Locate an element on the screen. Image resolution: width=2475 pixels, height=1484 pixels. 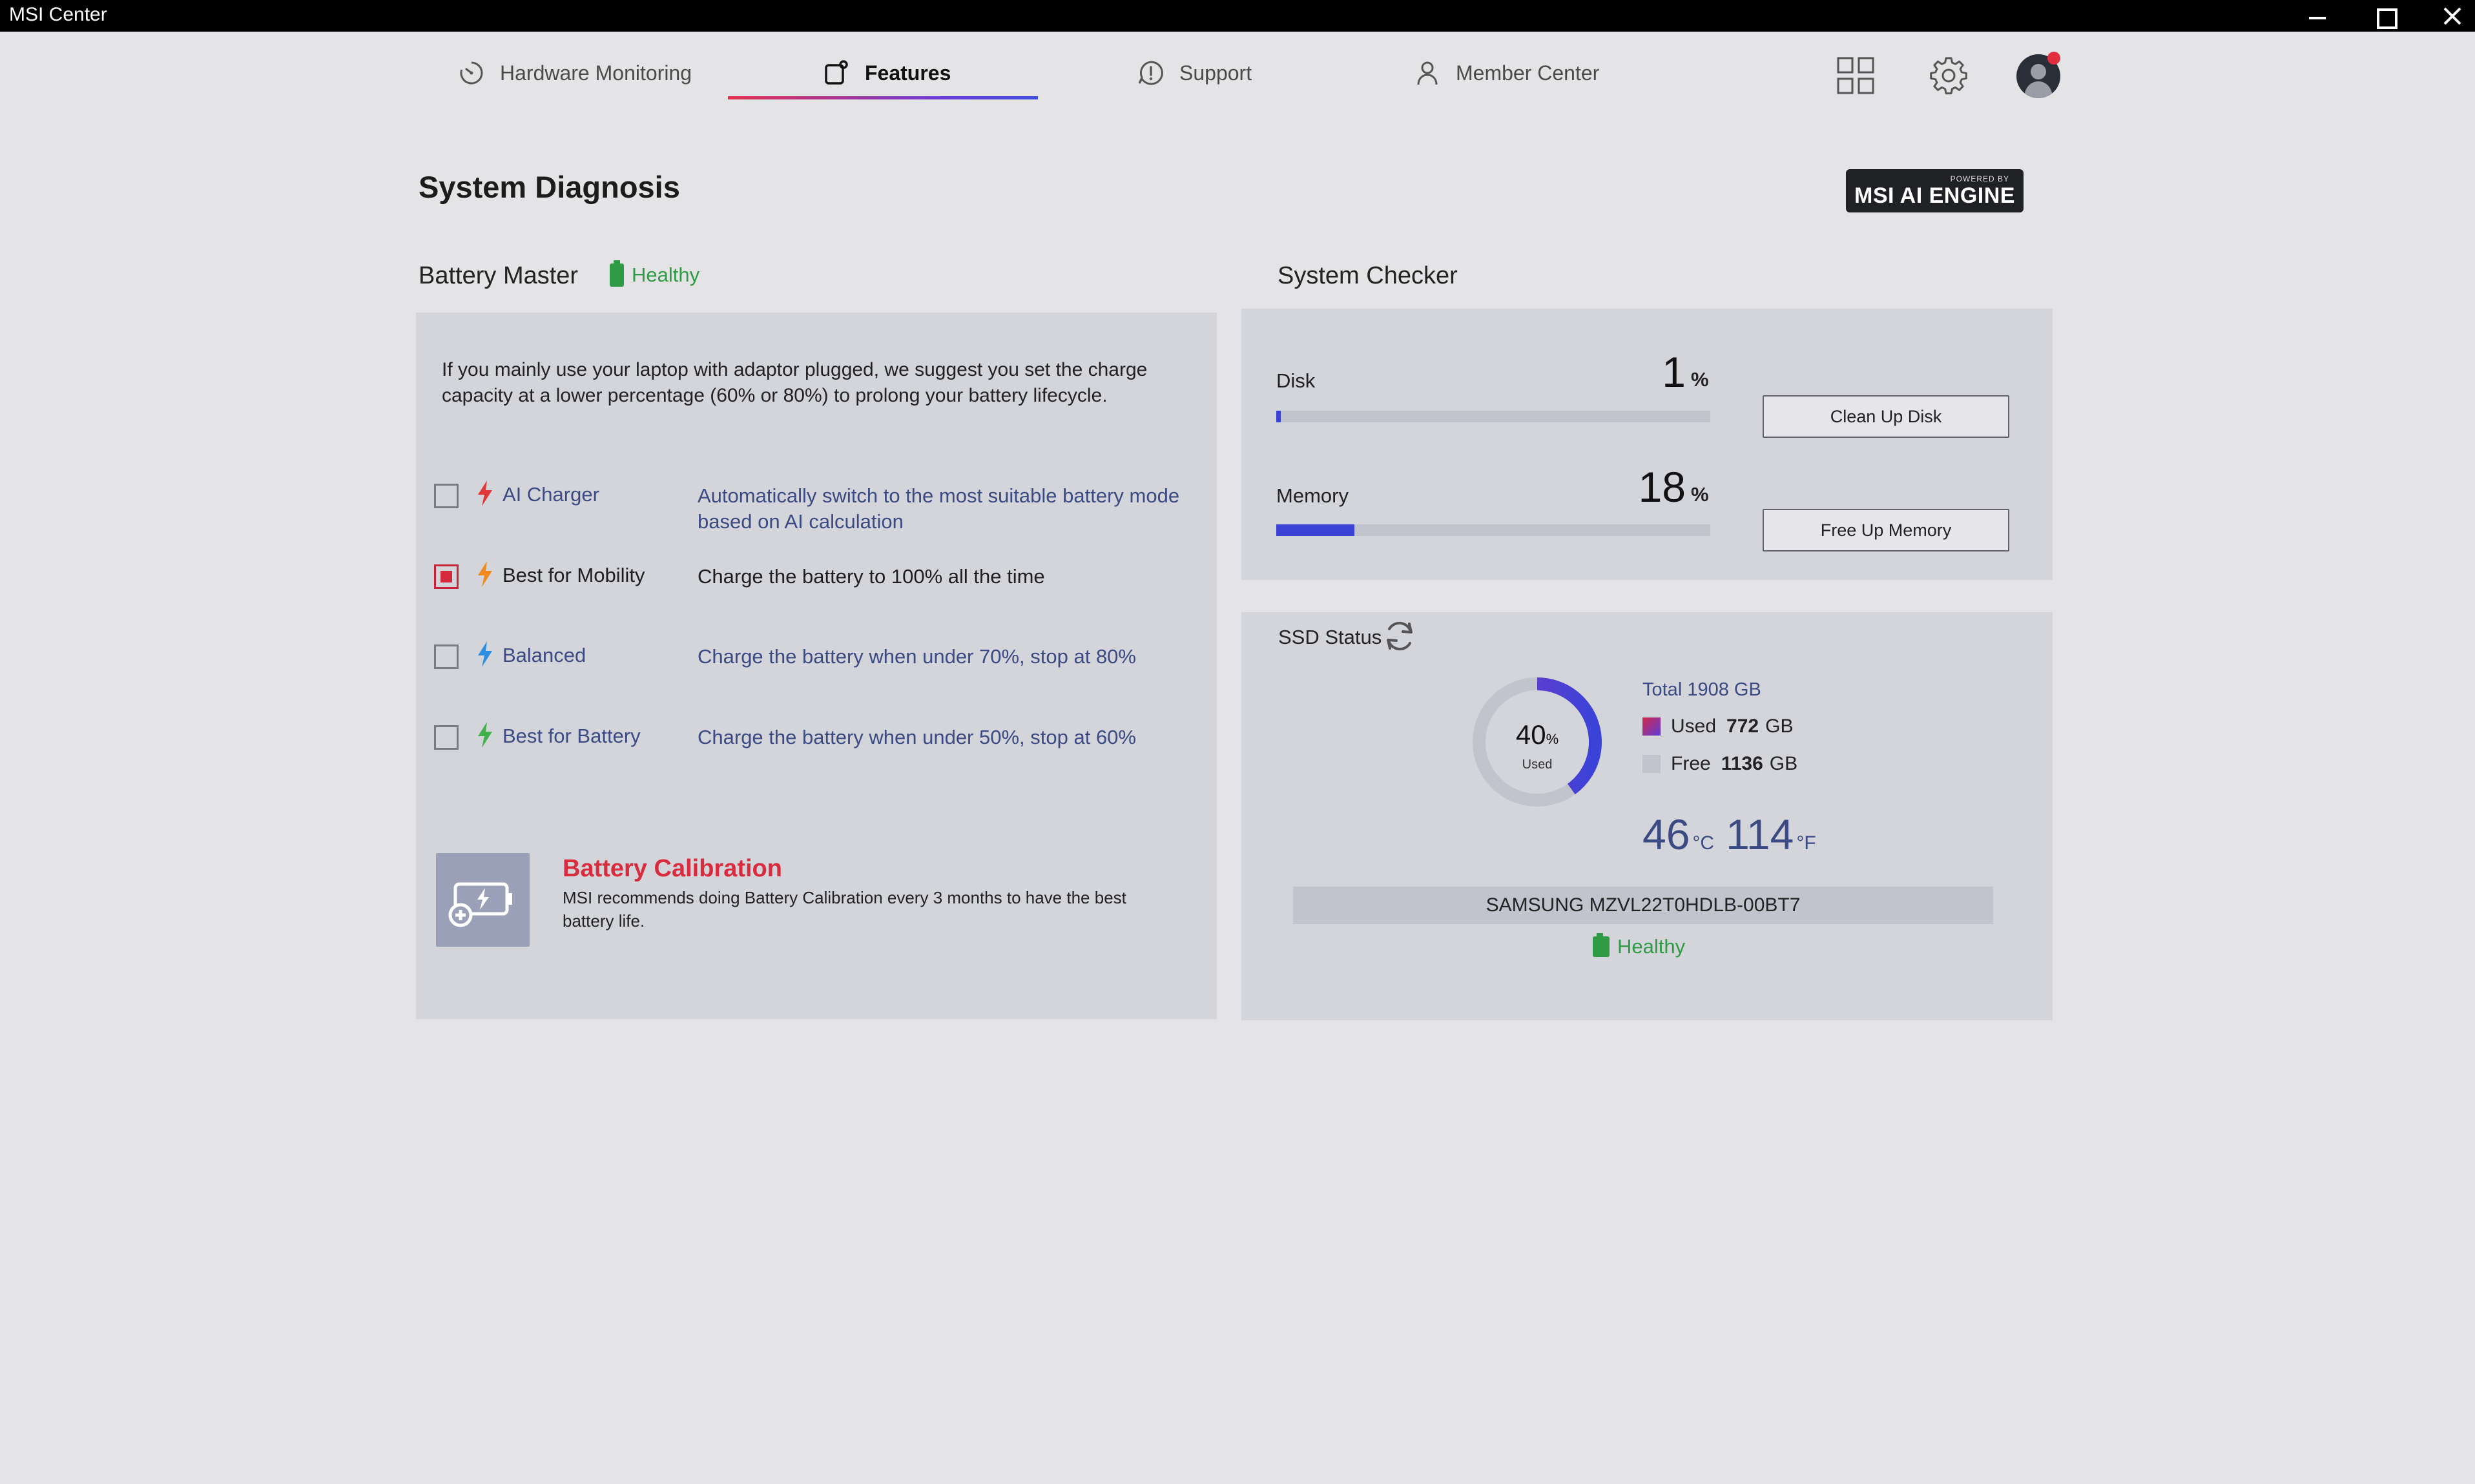
disk-usage-bar is located at coordinates (1493, 416).